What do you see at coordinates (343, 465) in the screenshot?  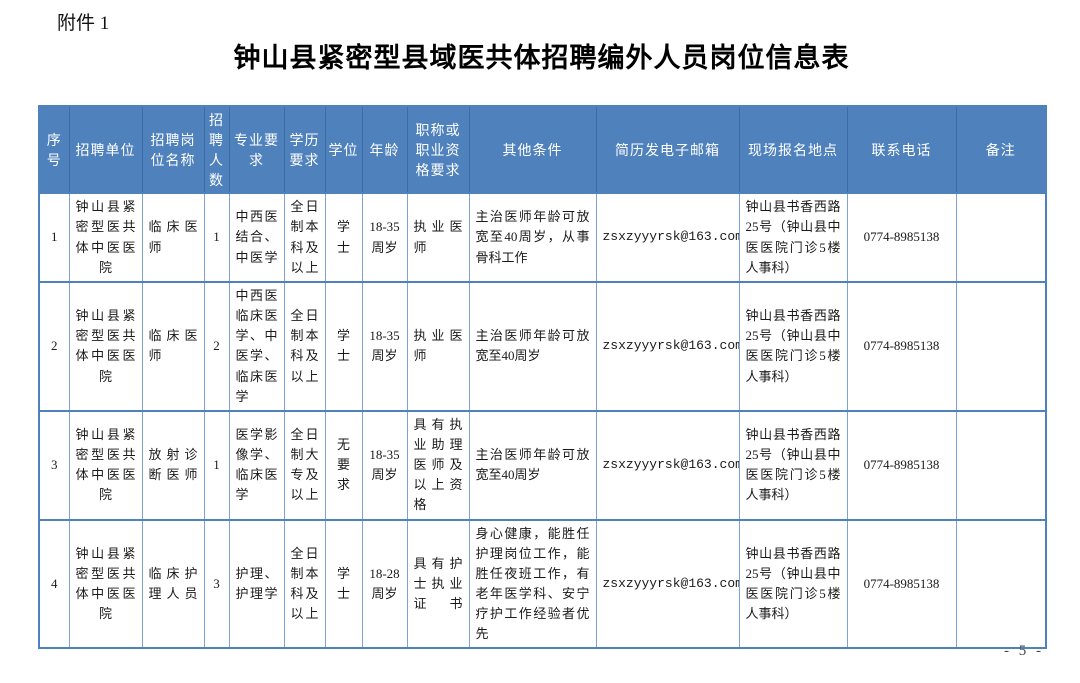 I see `cell-degree: 无要求` at bounding box center [343, 465].